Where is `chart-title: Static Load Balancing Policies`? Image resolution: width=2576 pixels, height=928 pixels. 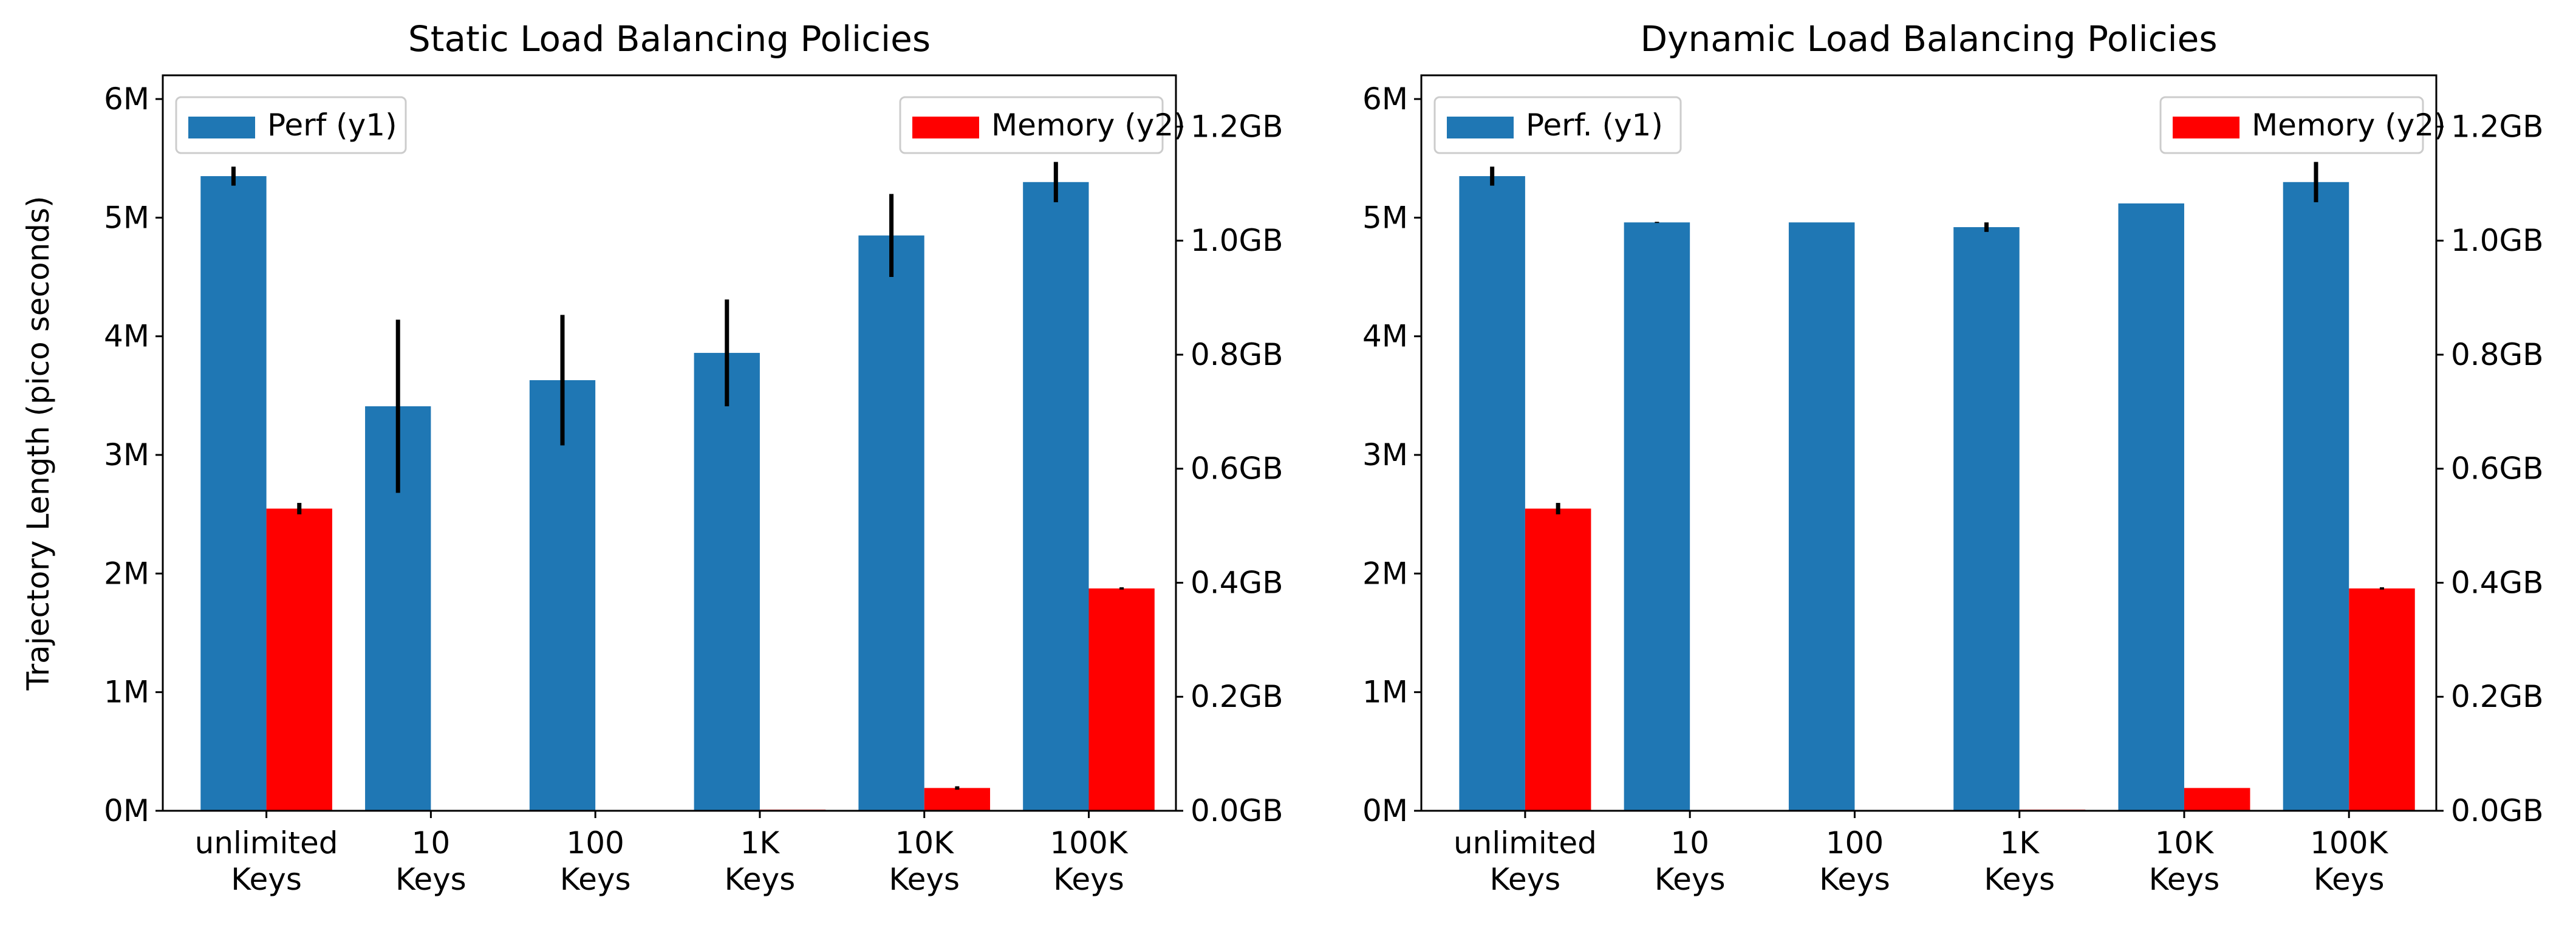
chart-title: Static Load Balancing Policies is located at coordinates (669, 39).